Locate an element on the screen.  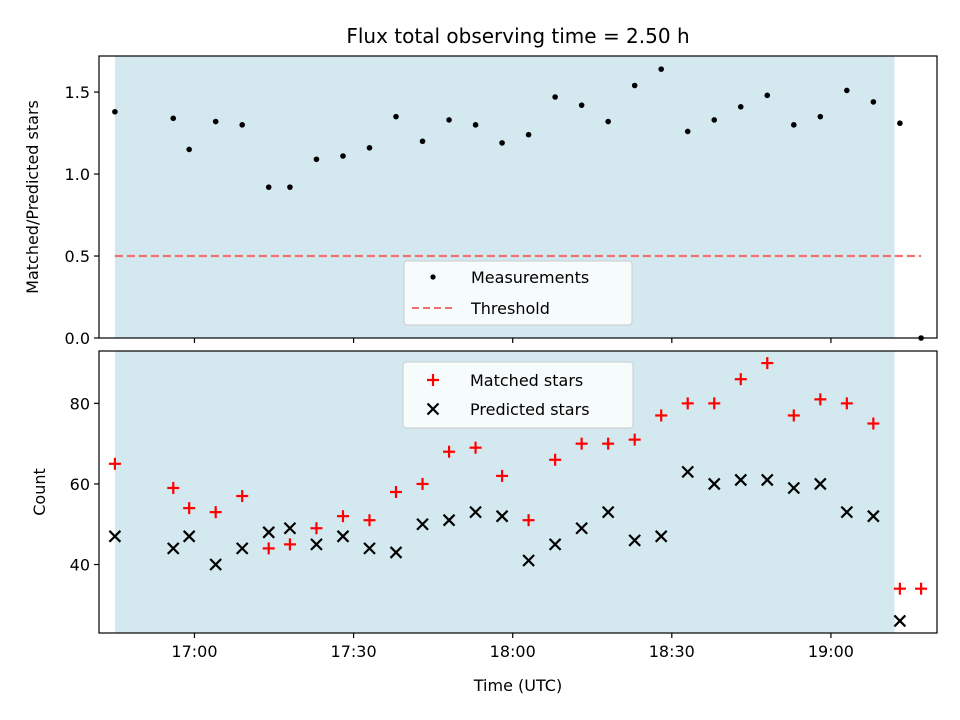
ratio-y-axis-label: Matched/Predicted stars is located at coordinates (32, 197).